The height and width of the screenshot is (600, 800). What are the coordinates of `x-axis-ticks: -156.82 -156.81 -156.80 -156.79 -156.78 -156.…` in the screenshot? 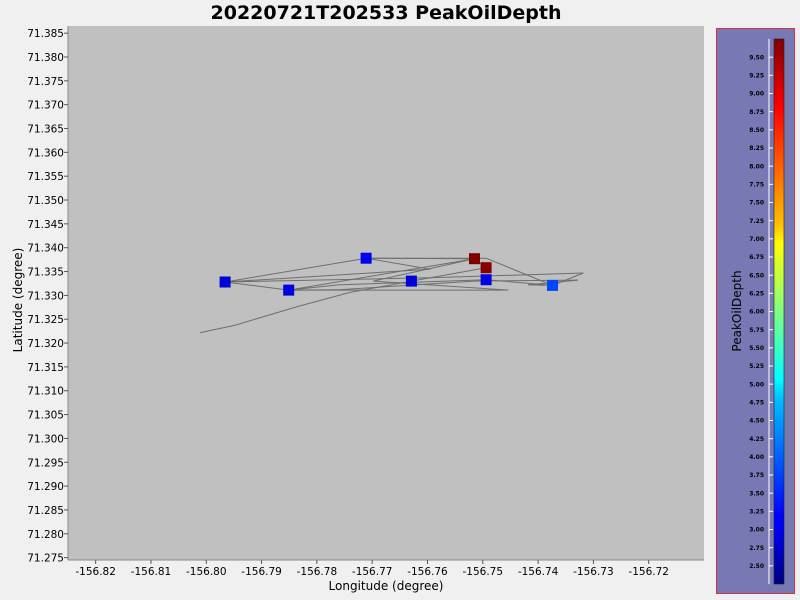 It's located at (372, 569).